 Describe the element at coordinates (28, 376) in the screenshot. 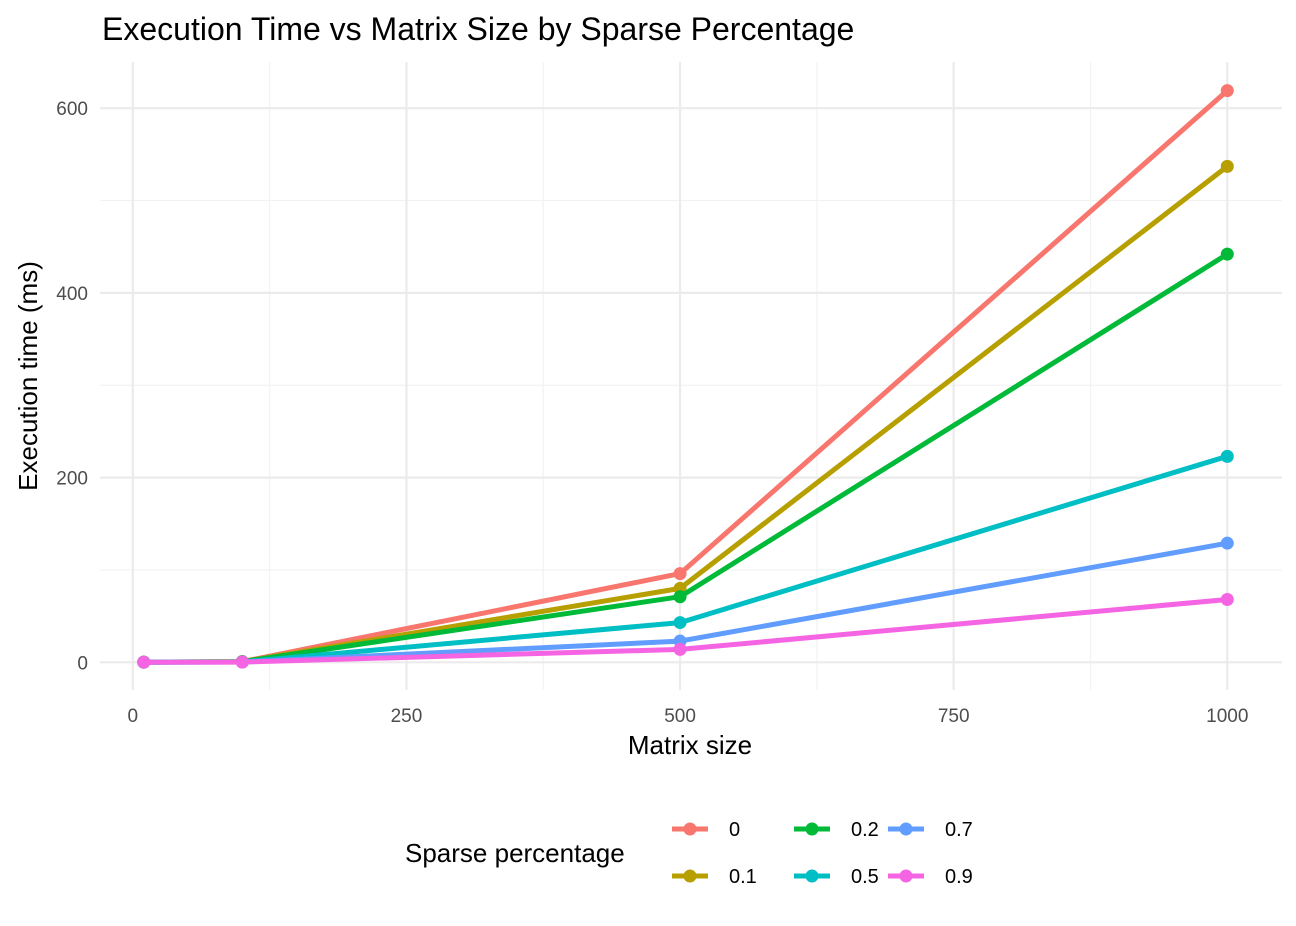

I see `y-axis-title: Execution time (ms)` at that location.